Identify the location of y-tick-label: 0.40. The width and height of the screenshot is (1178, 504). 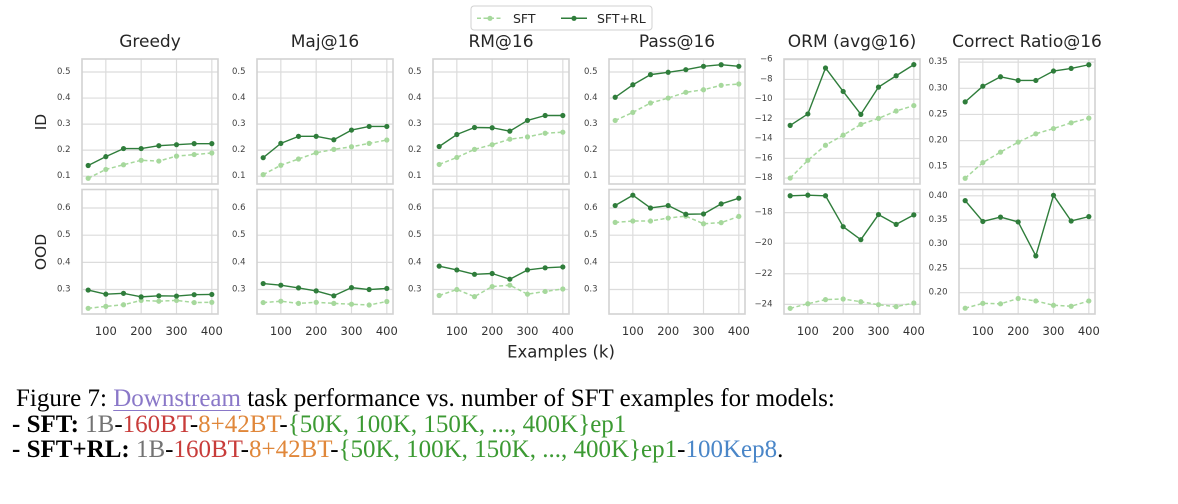
(938, 196).